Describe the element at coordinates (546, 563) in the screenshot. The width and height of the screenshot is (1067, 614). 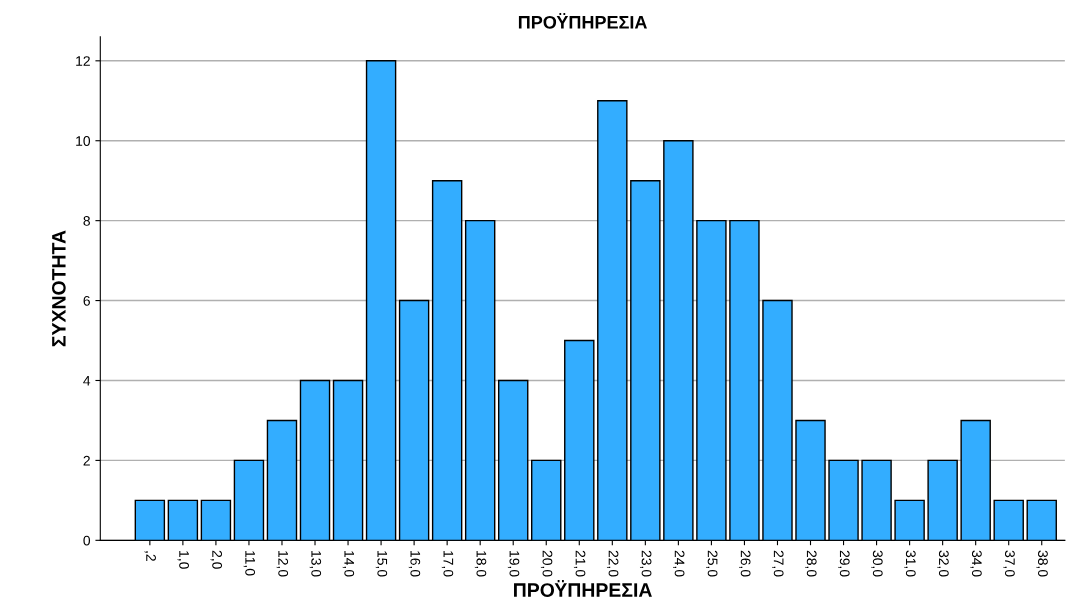
I see `x-tick-label: 20,0` at that location.